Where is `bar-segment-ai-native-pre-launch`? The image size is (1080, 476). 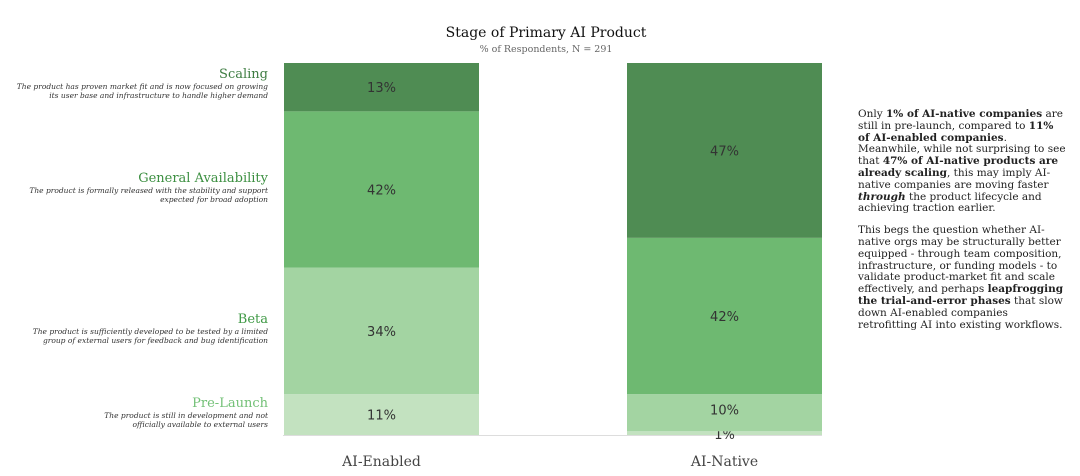 bar-segment-ai-native-pre-launch is located at coordinates (724, 433).